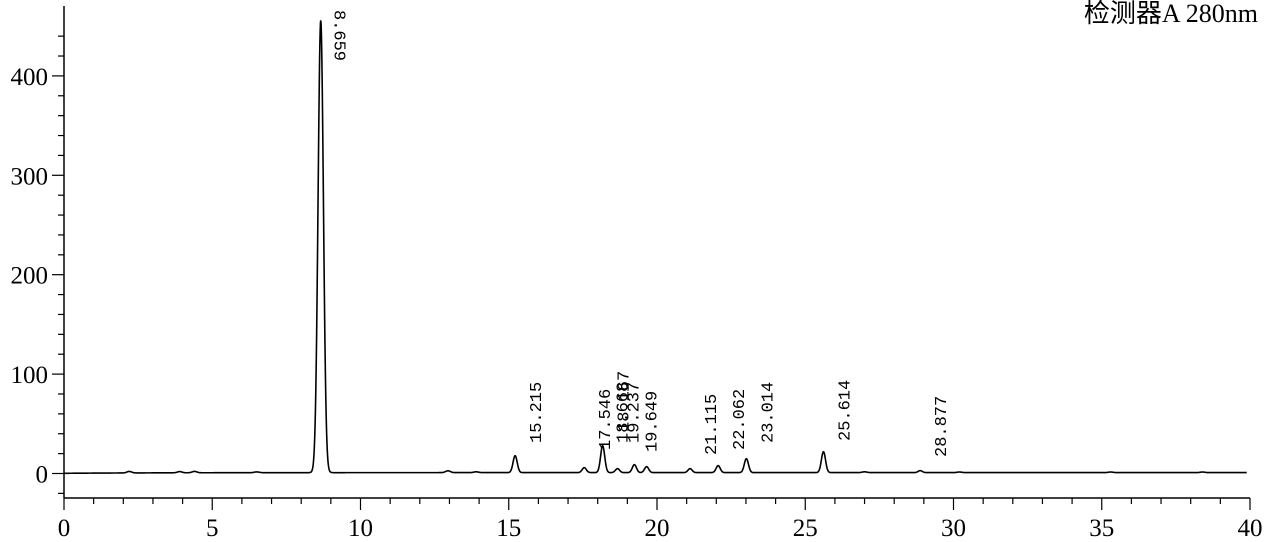 This screenshot has width=1266, height=542. I want to click on x-tick-label: 5, so click(212, 528).